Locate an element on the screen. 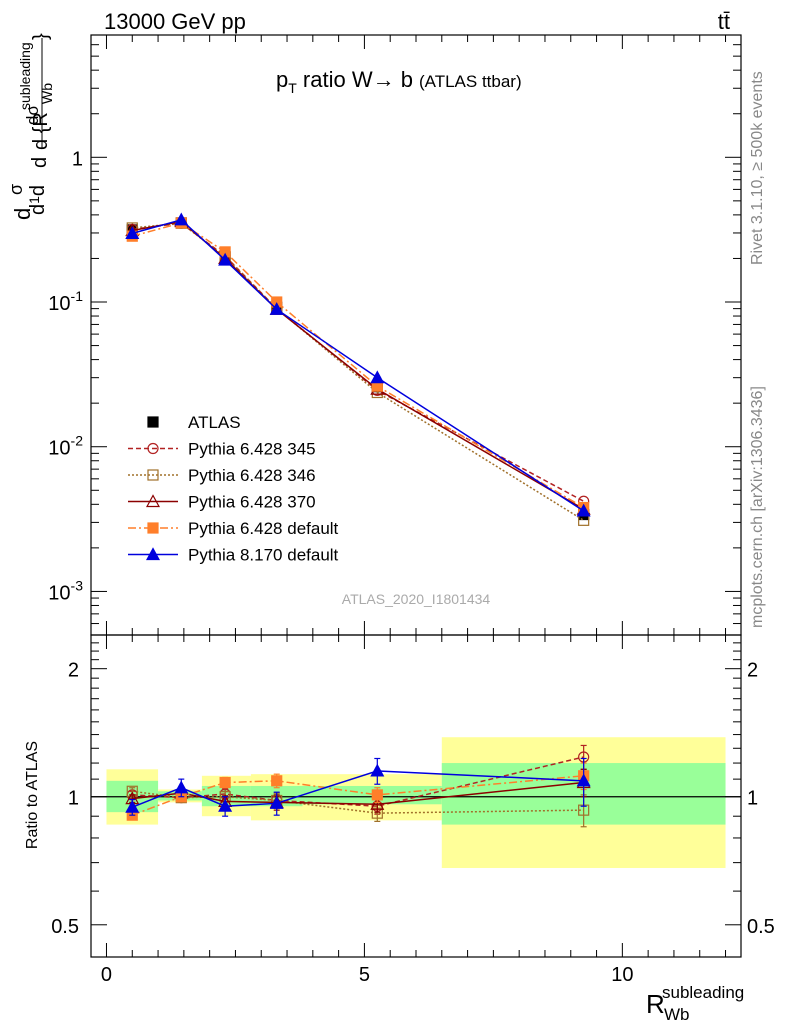 This screenshot has height=1024, width=786. main-y-axis-sigma: σ is located at coordinates (16, 189).